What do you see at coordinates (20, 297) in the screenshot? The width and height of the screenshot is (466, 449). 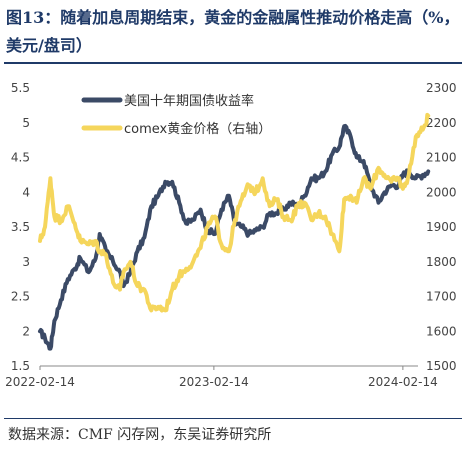 I see `y-left-tick-label: 2.5` at bounding box center [20, 297].